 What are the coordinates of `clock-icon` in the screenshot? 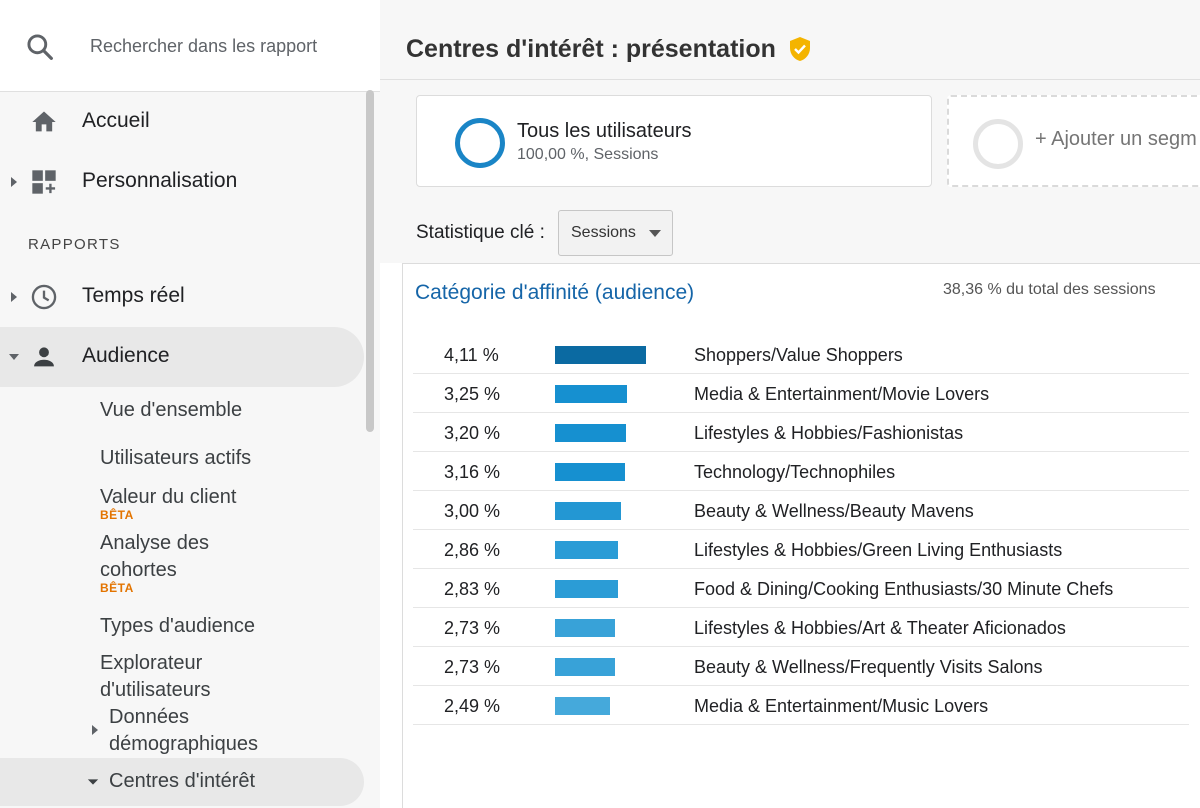 It's located at (44, 297).